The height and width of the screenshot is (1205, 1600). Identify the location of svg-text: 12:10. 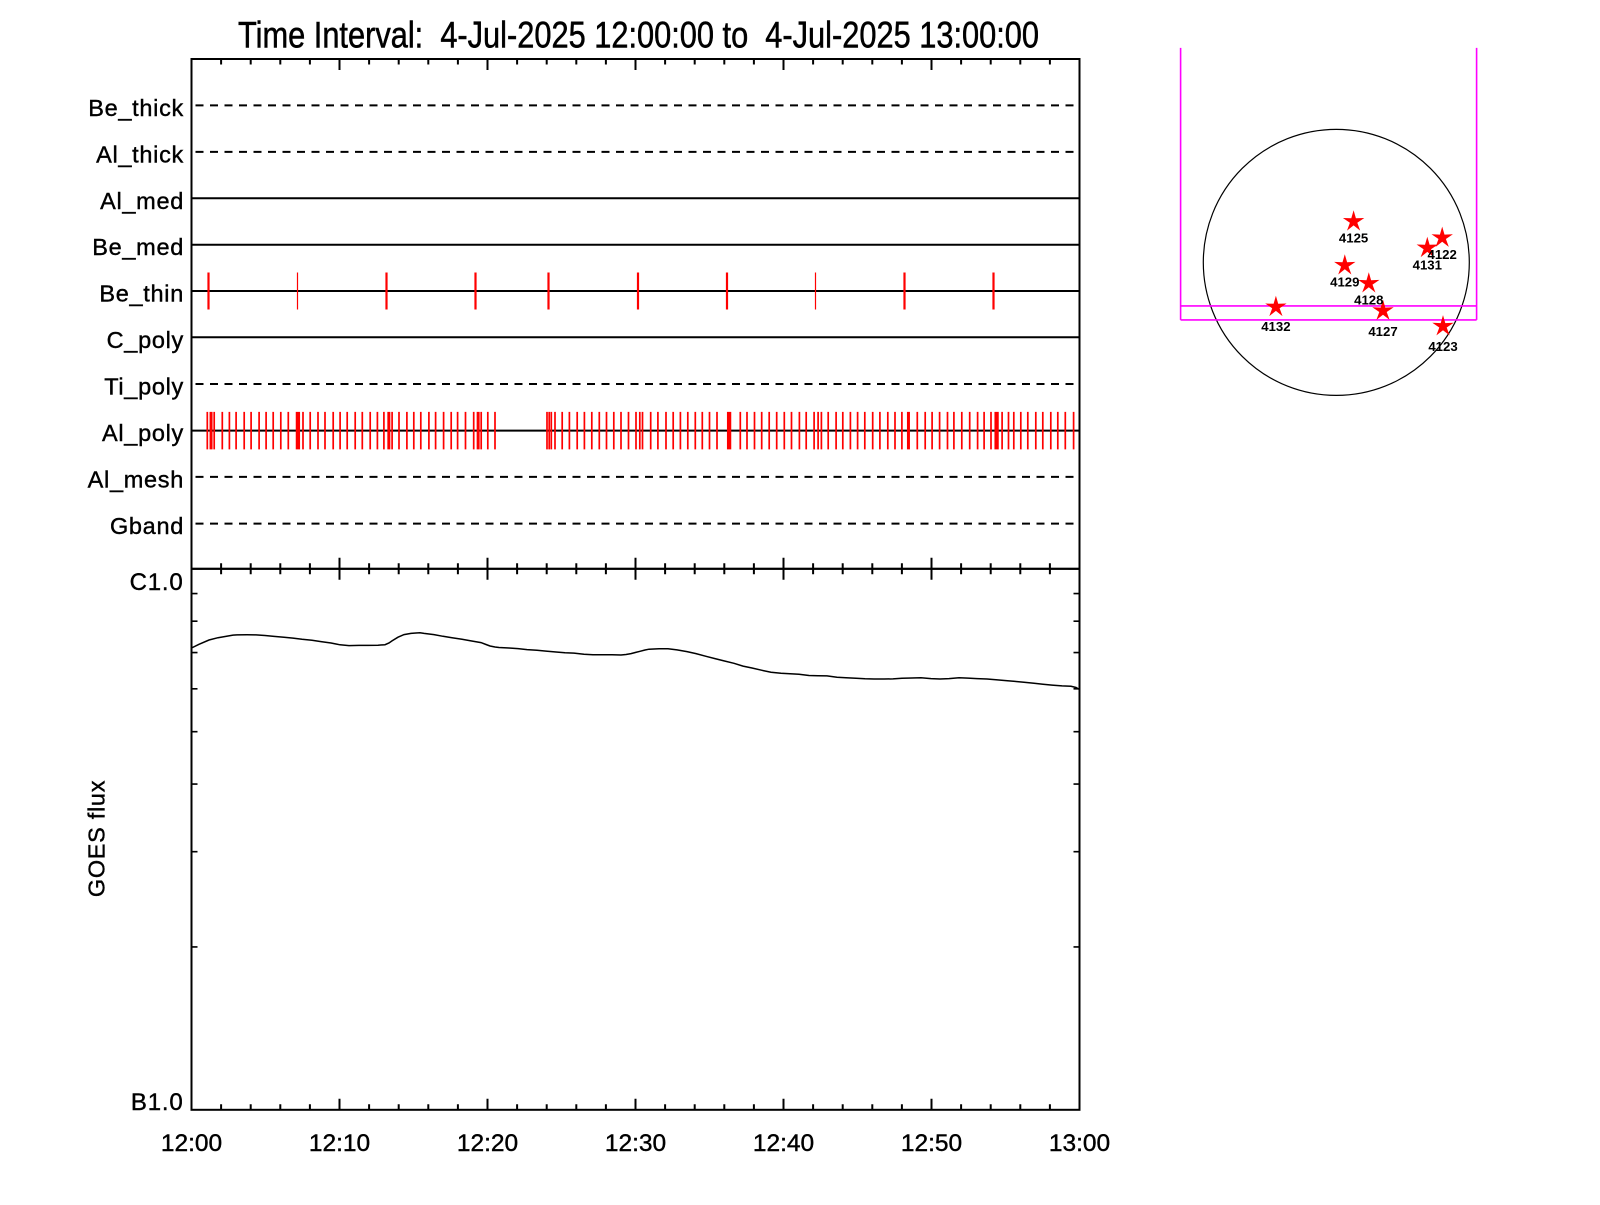
(339, 1143).